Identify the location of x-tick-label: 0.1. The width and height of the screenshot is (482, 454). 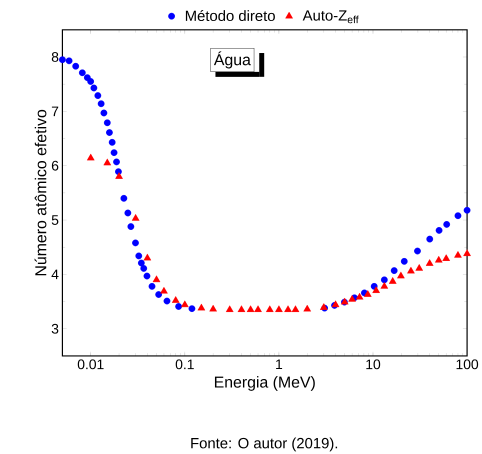
(185, 364).